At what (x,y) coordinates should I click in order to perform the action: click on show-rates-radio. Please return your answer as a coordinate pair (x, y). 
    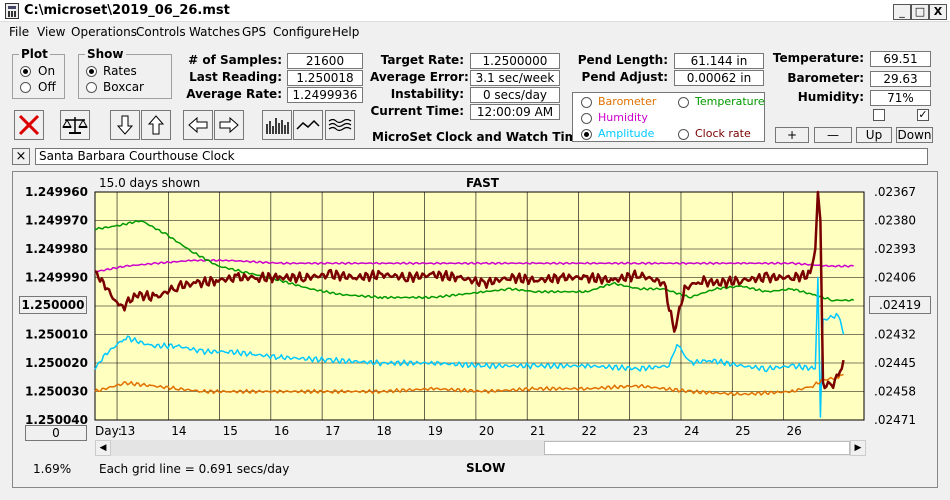
    Looking at the image, I should click on (91, 71).